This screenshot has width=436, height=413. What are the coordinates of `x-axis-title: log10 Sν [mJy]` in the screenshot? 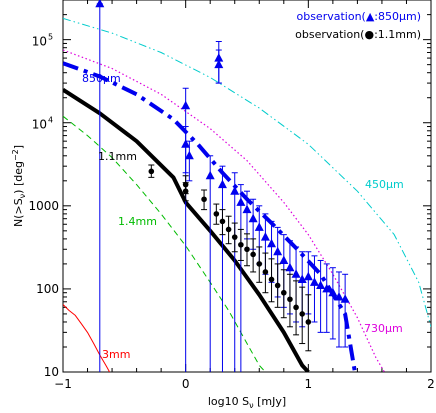 It's located at (247, 402).